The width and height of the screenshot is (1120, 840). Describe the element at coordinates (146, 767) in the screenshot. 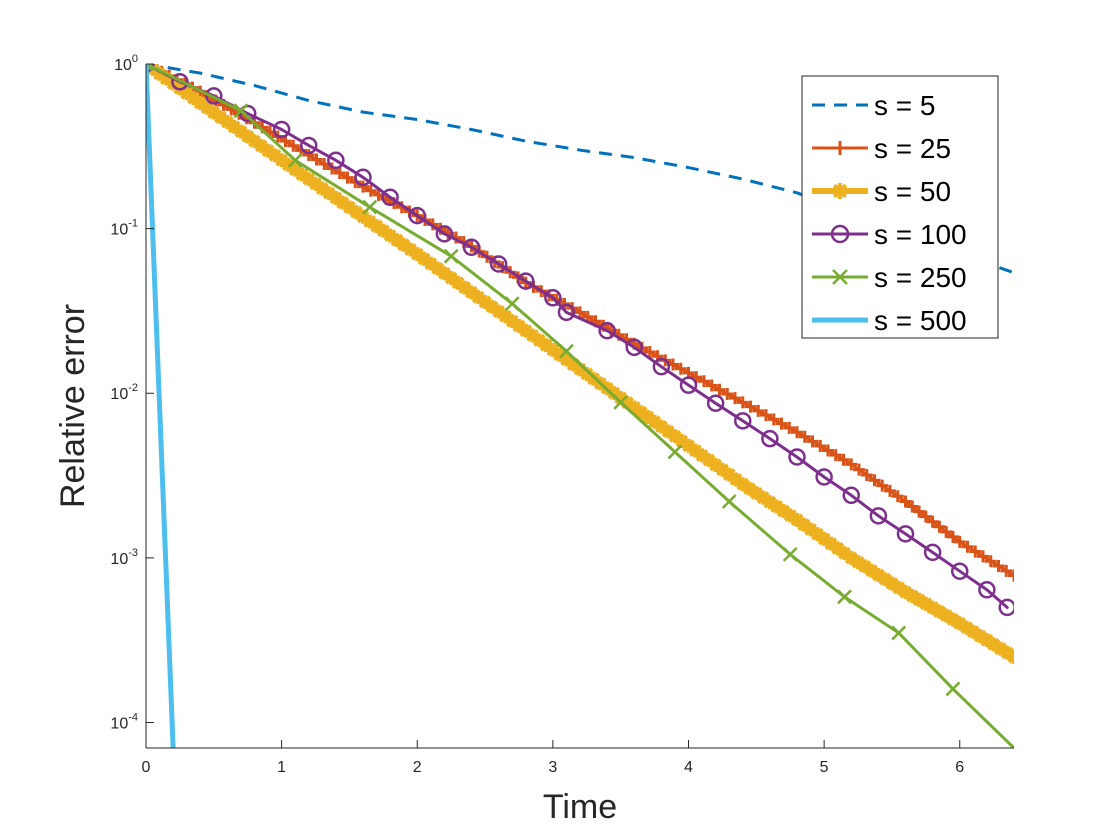

I see `x-tick-label: 0` at that location.